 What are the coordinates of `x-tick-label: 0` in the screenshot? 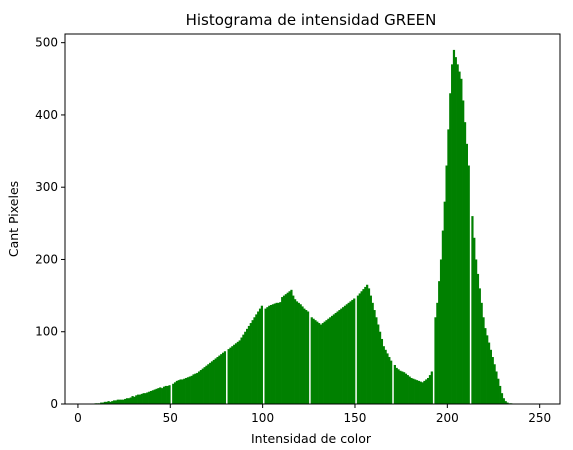 It's located at (78, 418).